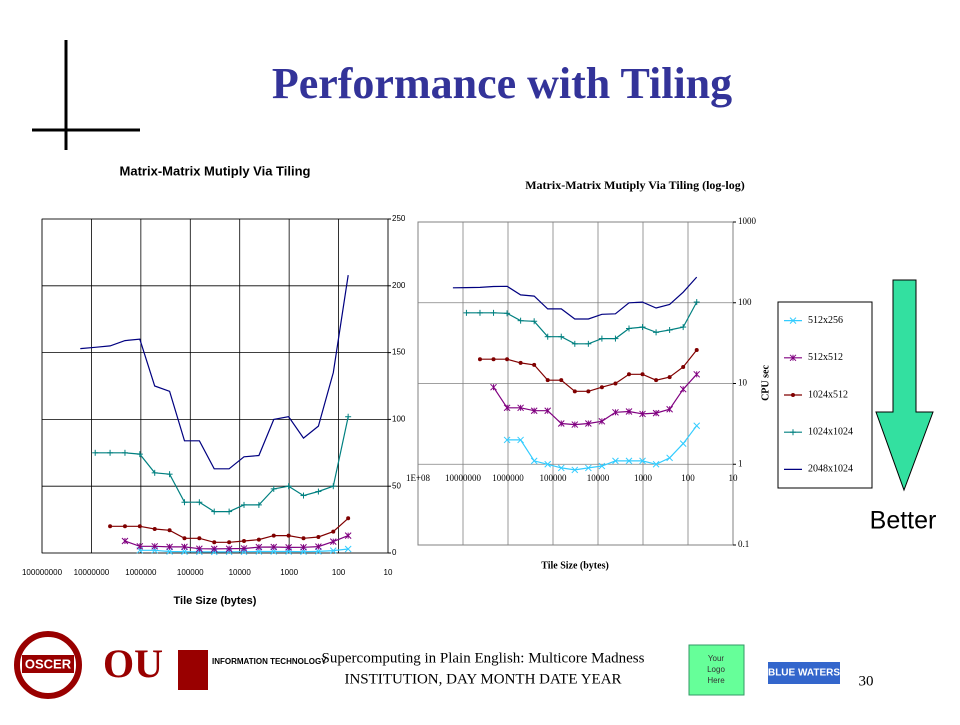  What do you see at coordinates (193, 670) in the screenshot?
I see `it-logo` at bounding box center [193, 670].